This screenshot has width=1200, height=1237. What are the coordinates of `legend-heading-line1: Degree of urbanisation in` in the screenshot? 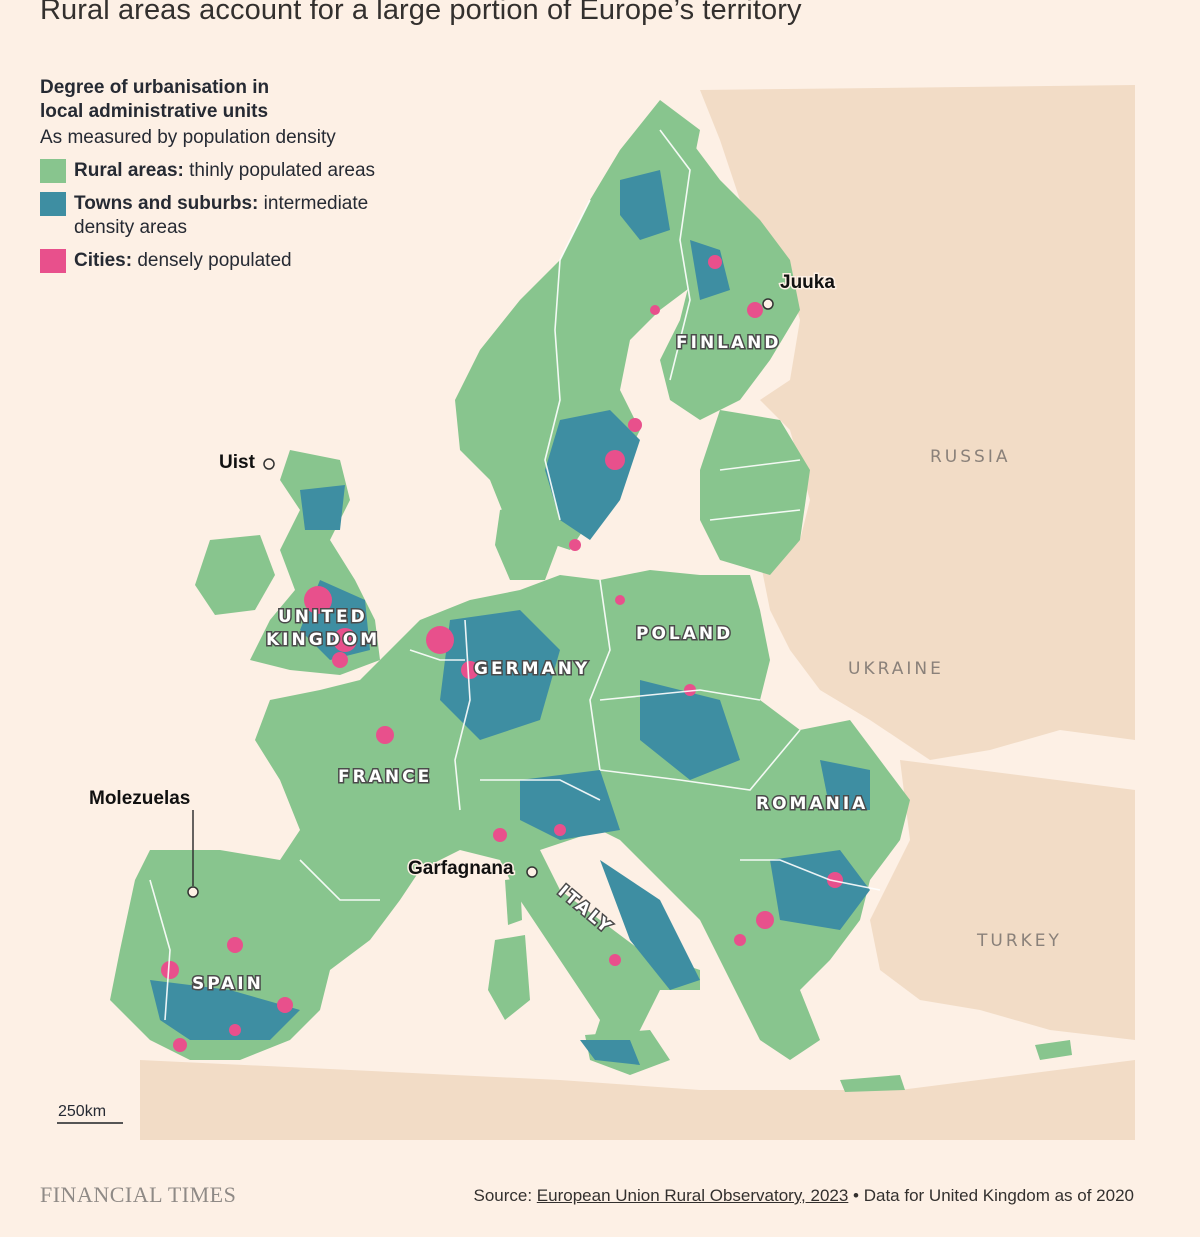 It's located at (155, 87).